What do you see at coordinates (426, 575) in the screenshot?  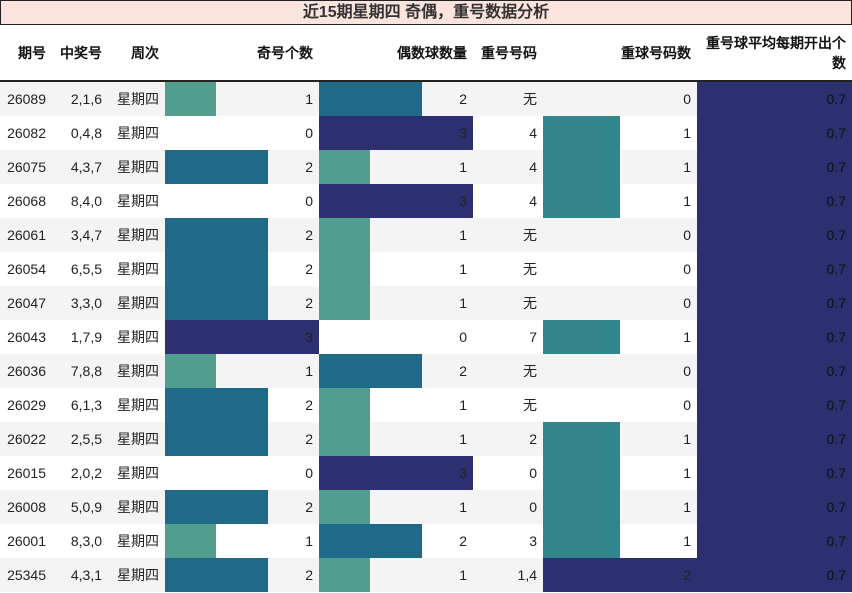 I see `table-row: 25345 4,3,1 星期四 2 1 1,4 2 0.7` at bounding box center [426, 575].